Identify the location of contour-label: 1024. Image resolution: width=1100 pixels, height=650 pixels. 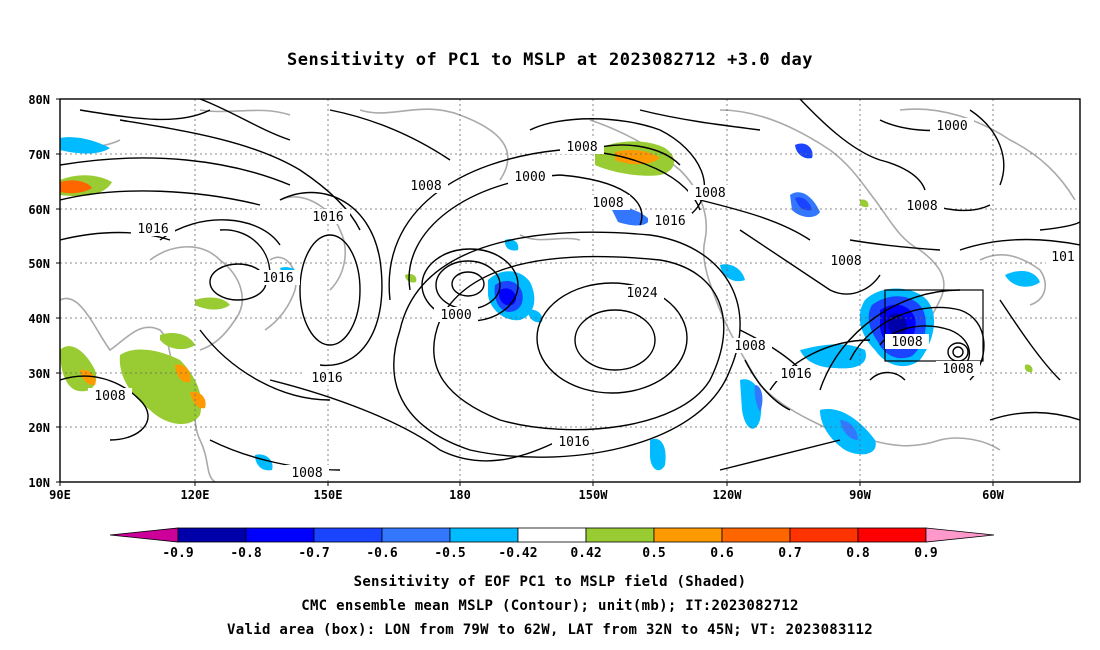
(641, 293).